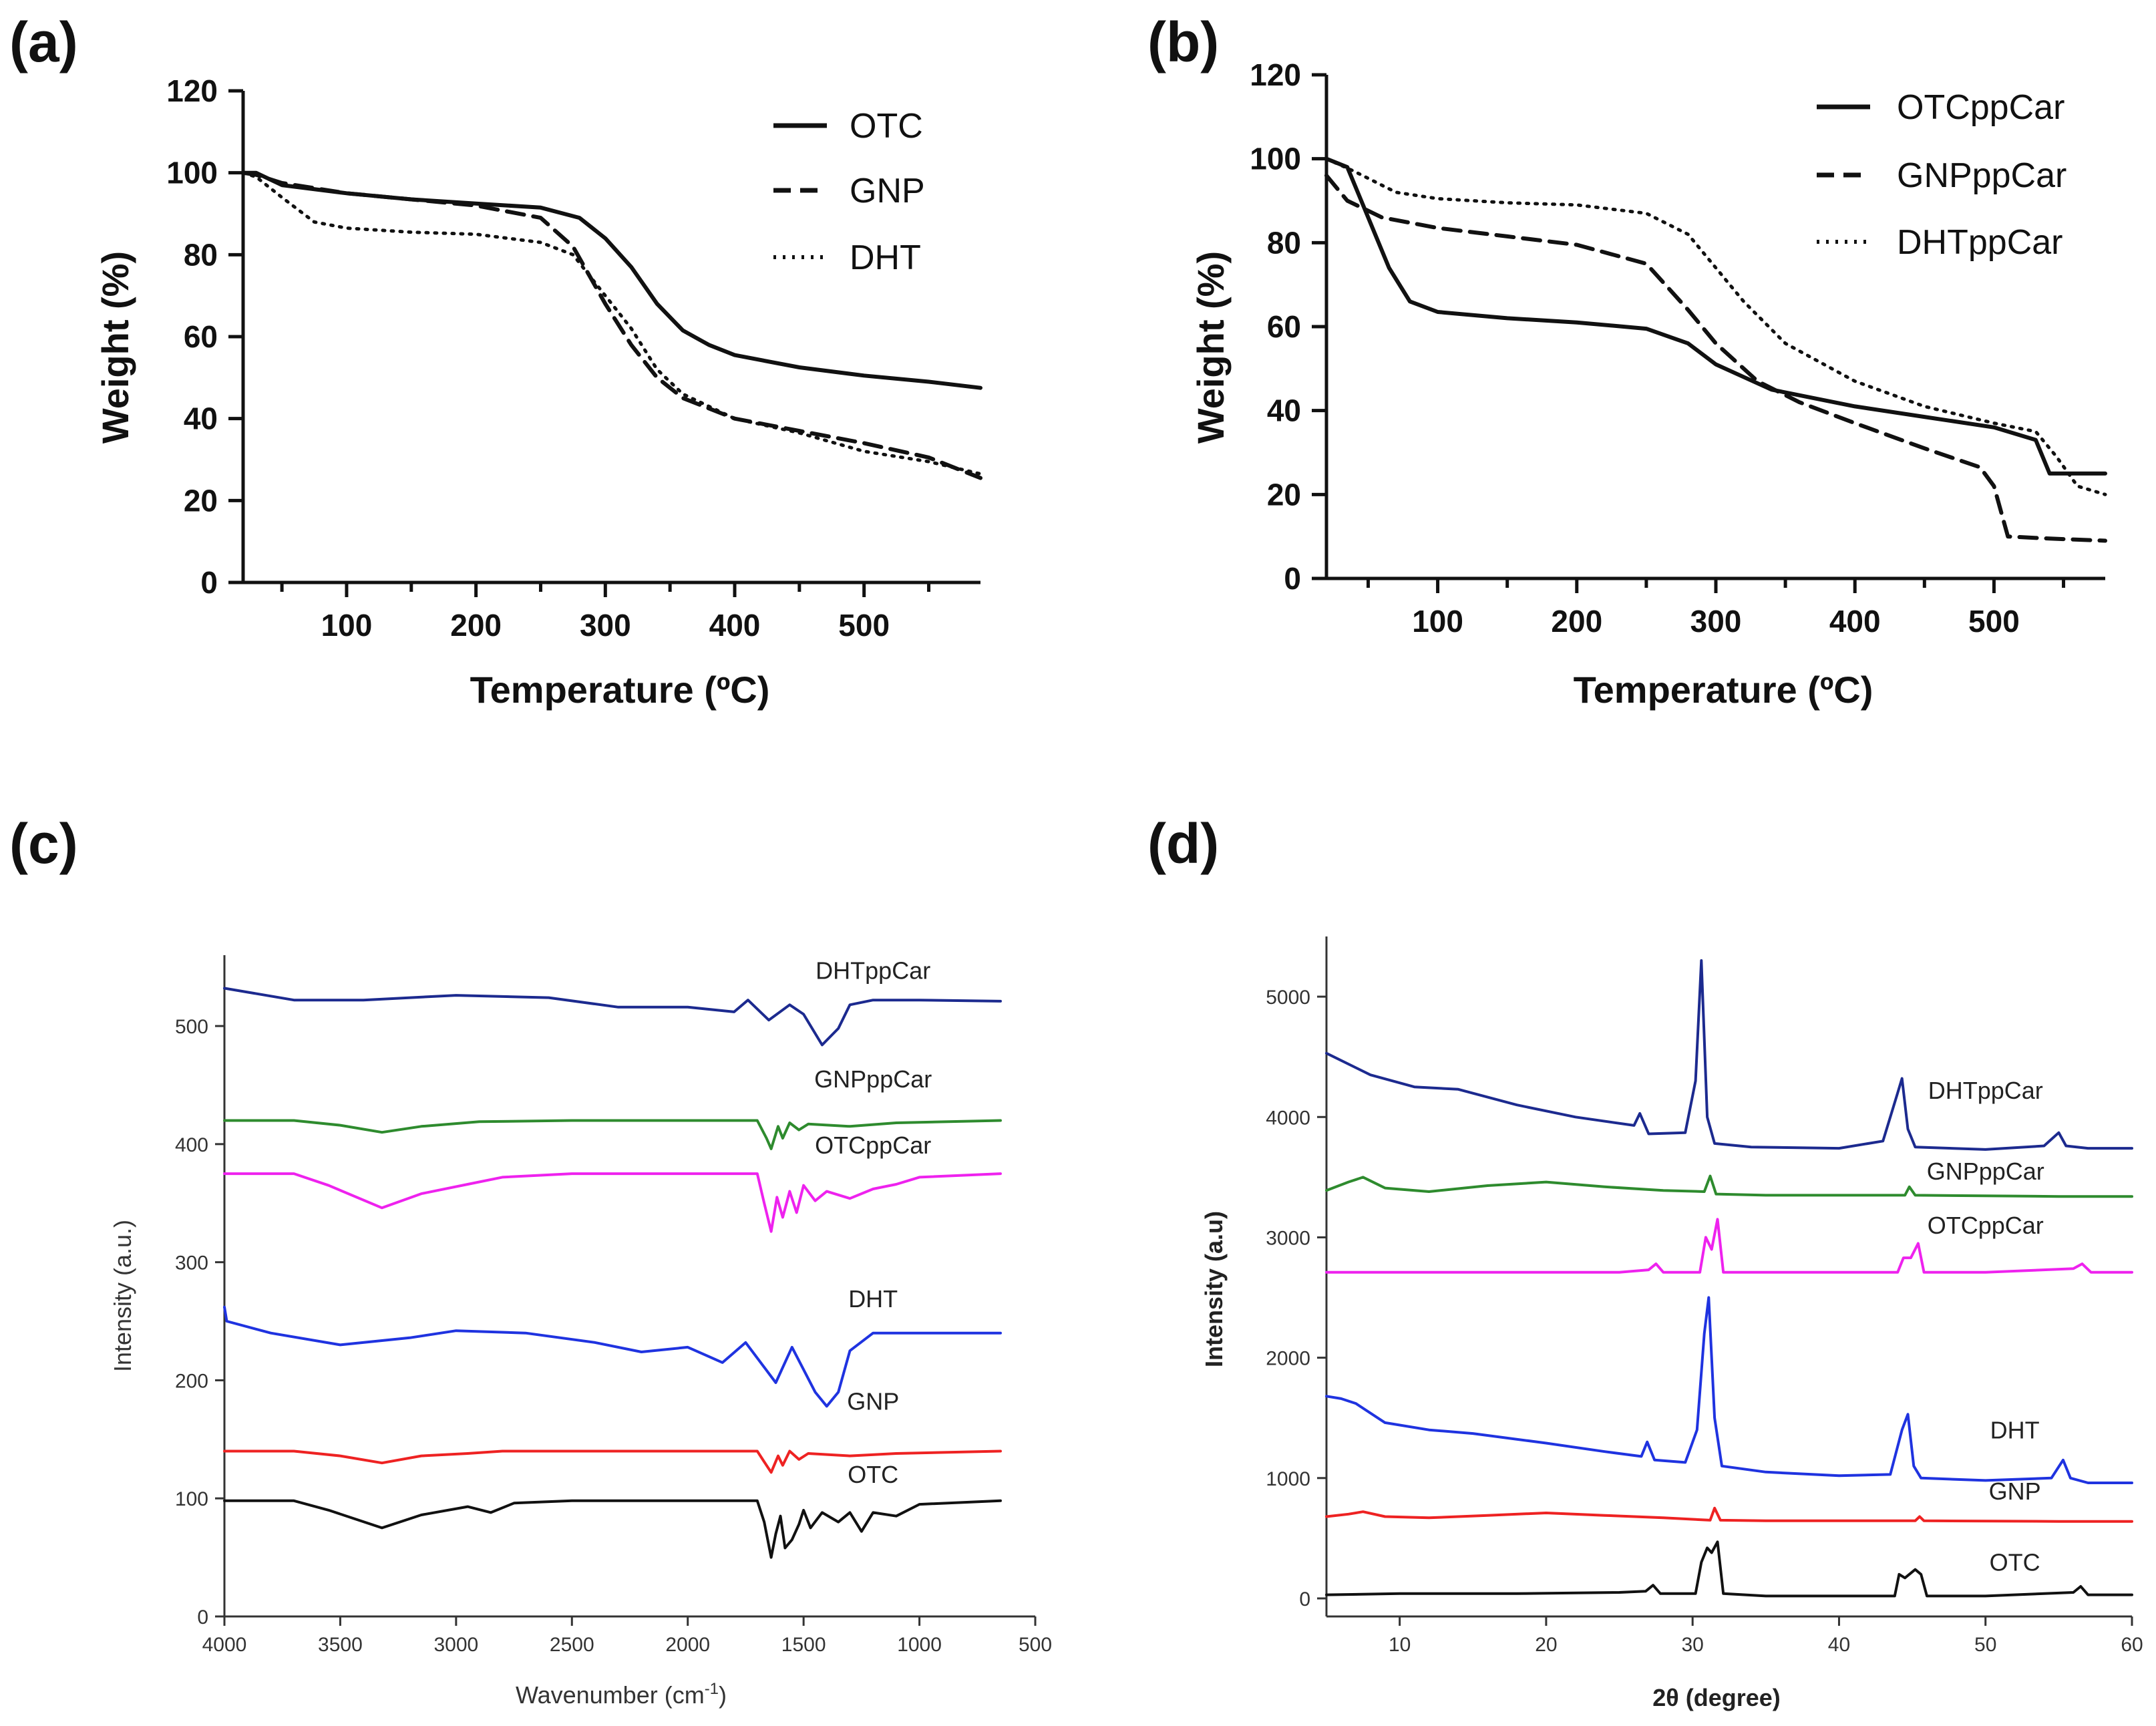 The image size is (2156, 1726). Describe the element at coordinates (1288, 1238) in the screenshot. I see `panel-d-y-tick-label: 3000` at that location.